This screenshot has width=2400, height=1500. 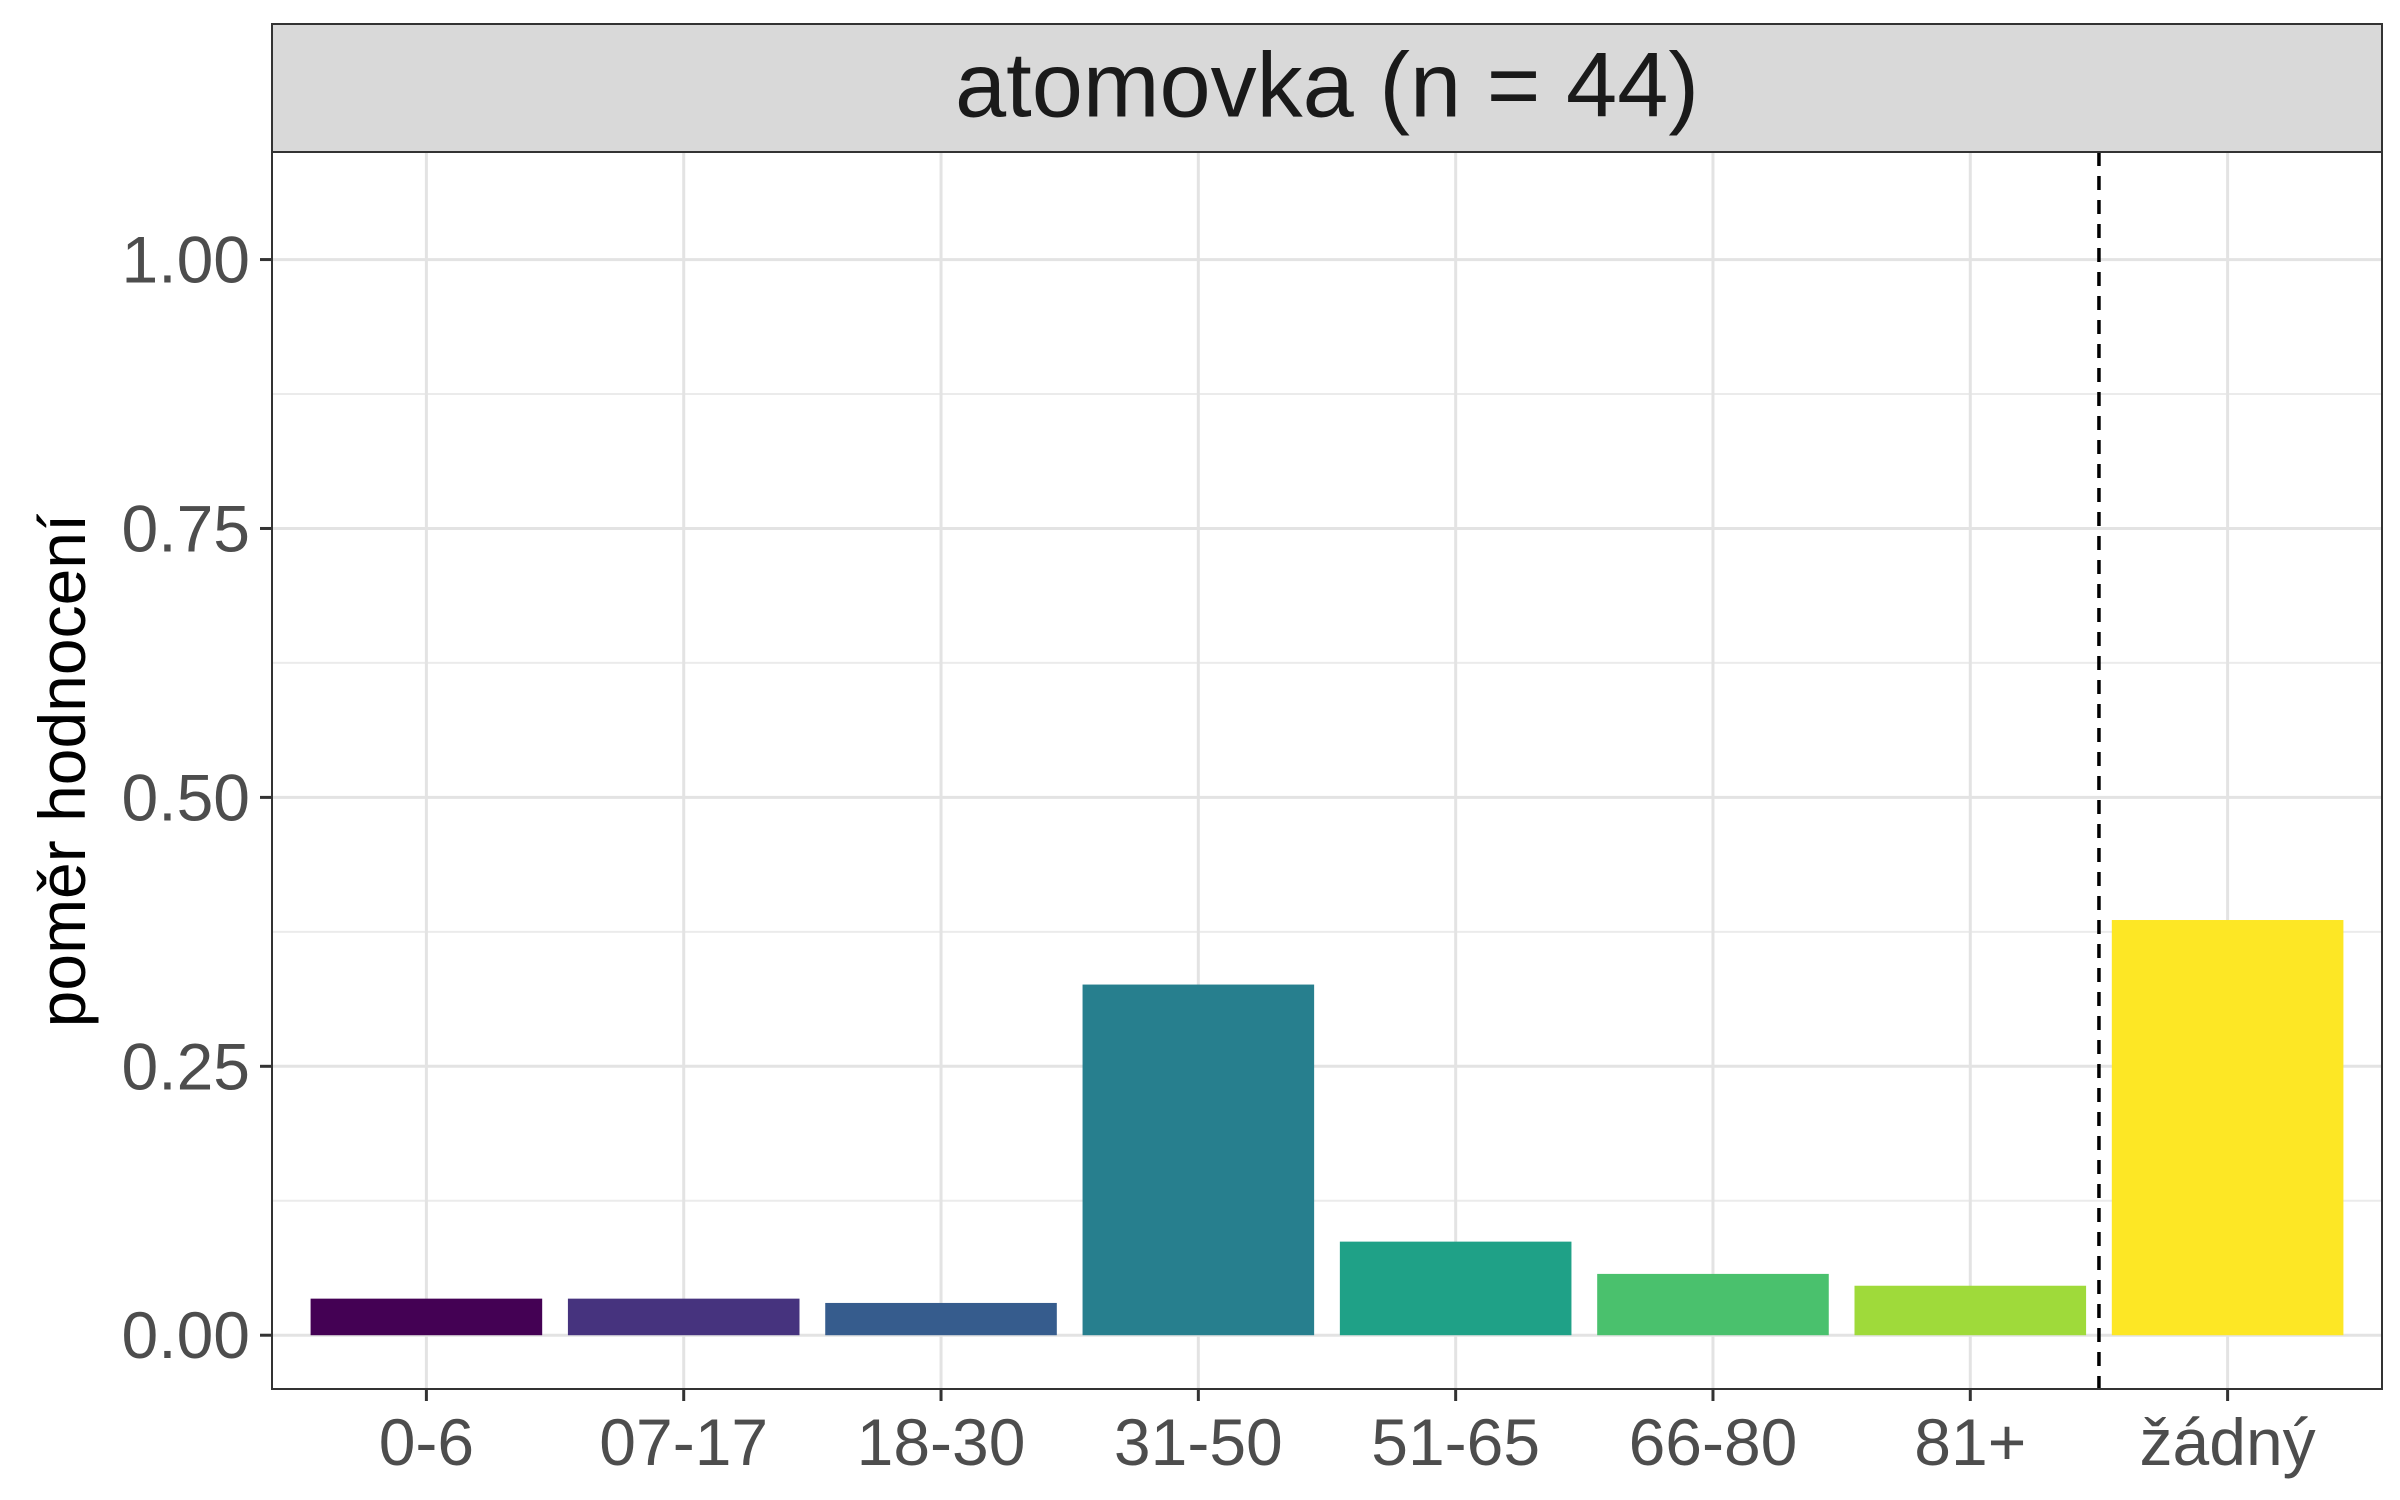 What do you see at coordinates (186, 1066) in the screenshot?
I see `y-tick-label: 0.25` at bounding box center [186, 1066].